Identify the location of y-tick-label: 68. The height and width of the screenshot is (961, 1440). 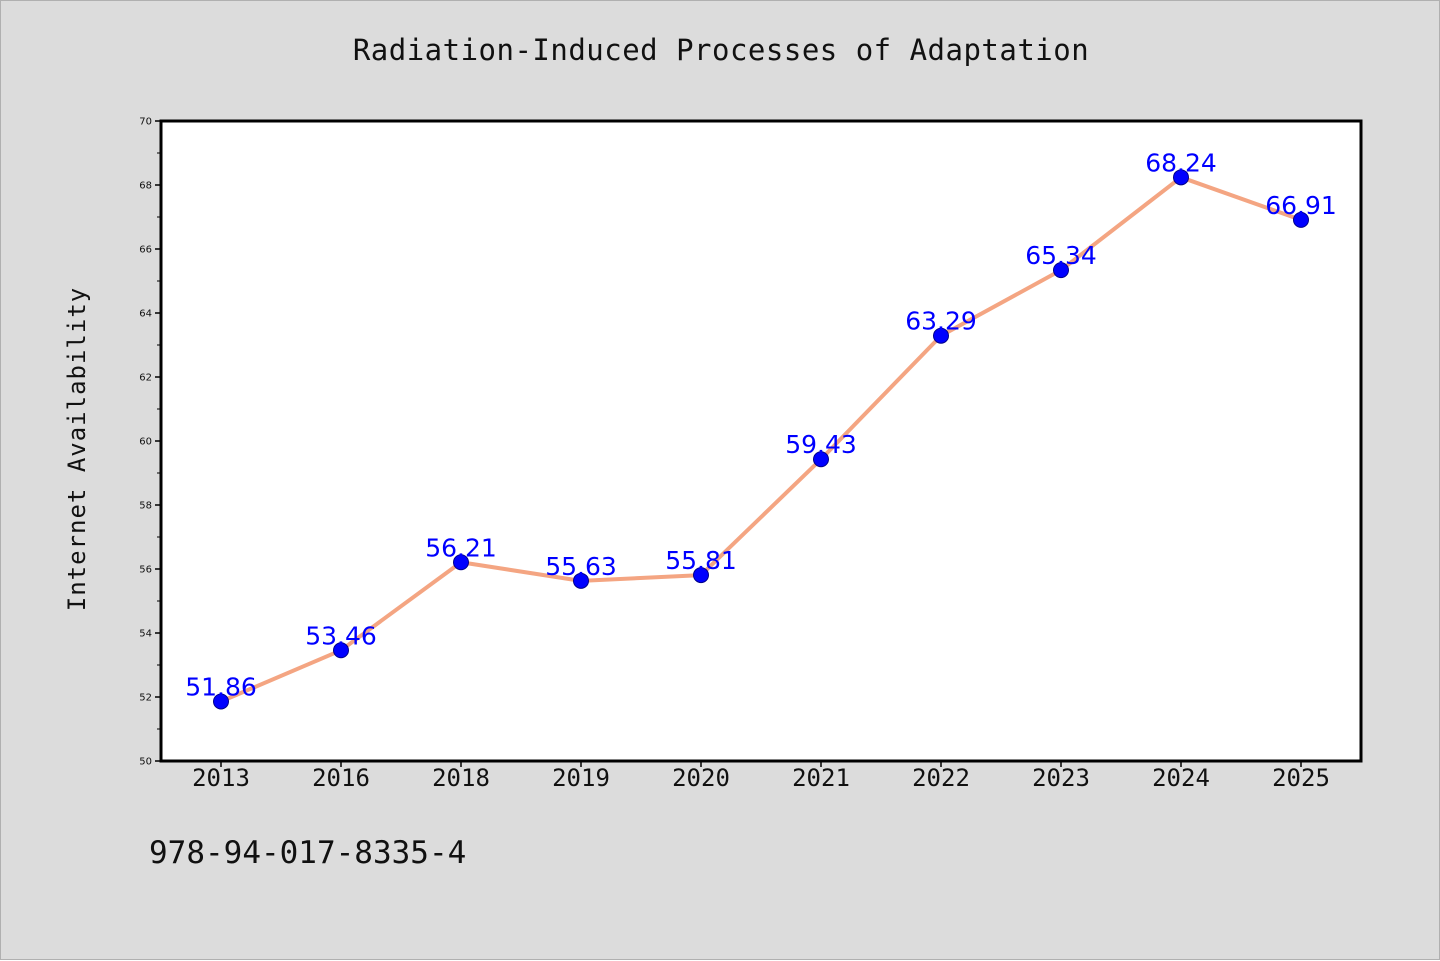
(145, 186).